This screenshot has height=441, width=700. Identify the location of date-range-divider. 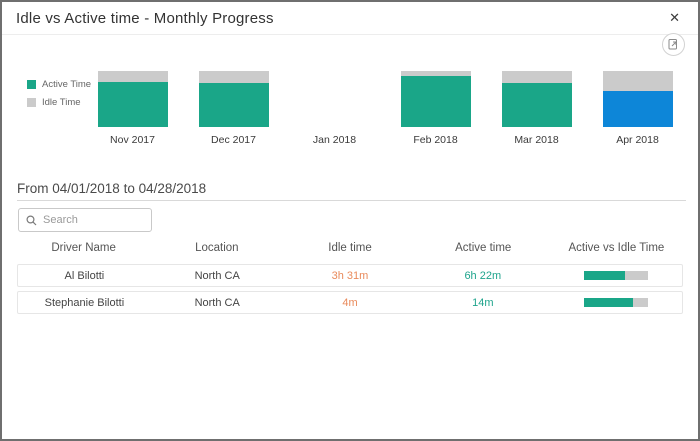
(351, 200).